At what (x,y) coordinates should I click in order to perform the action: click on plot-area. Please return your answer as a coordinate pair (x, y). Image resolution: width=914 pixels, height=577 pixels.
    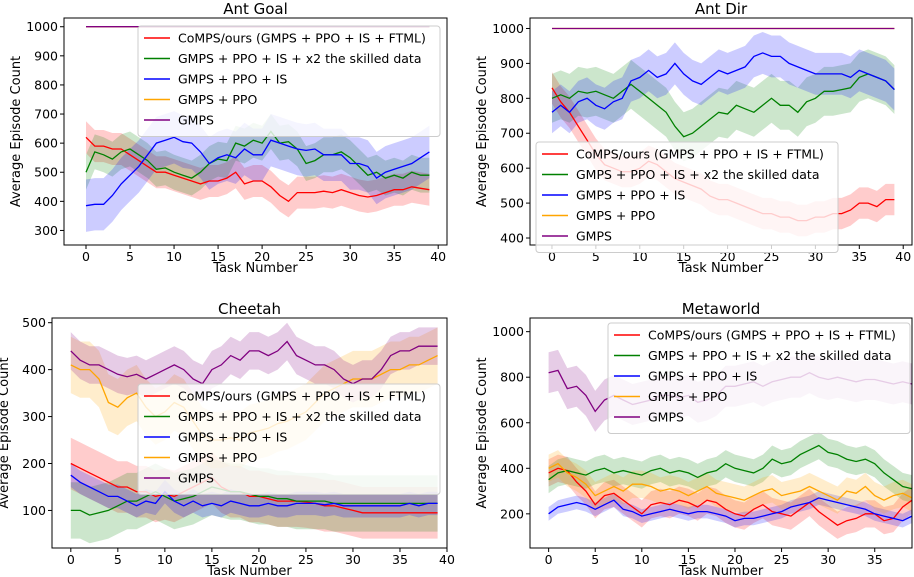
    Looking at the image, I should click on (257, 129).